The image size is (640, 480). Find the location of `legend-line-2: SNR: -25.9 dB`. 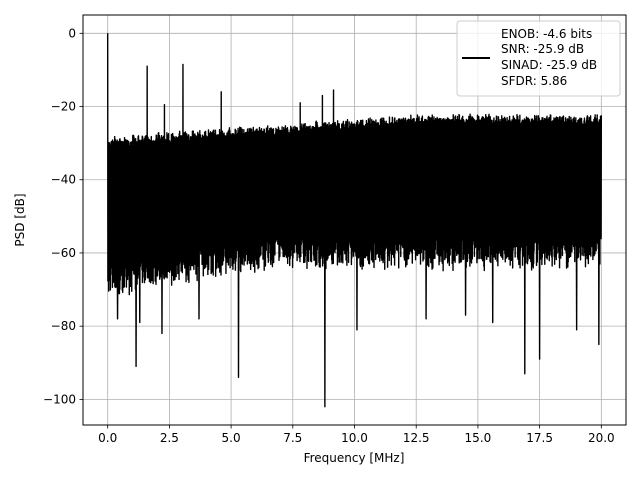

legend-line-2: SNR: -25.9 dB is located at coordinates (542, 49).